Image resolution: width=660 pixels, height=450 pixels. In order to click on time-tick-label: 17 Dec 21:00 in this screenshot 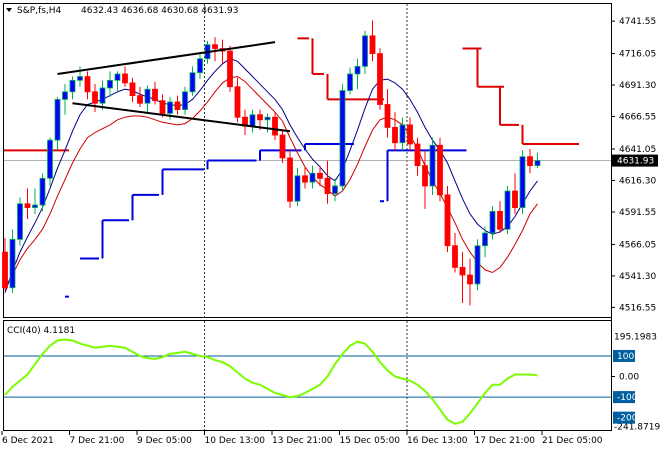, I will do `click(505, 441)`.